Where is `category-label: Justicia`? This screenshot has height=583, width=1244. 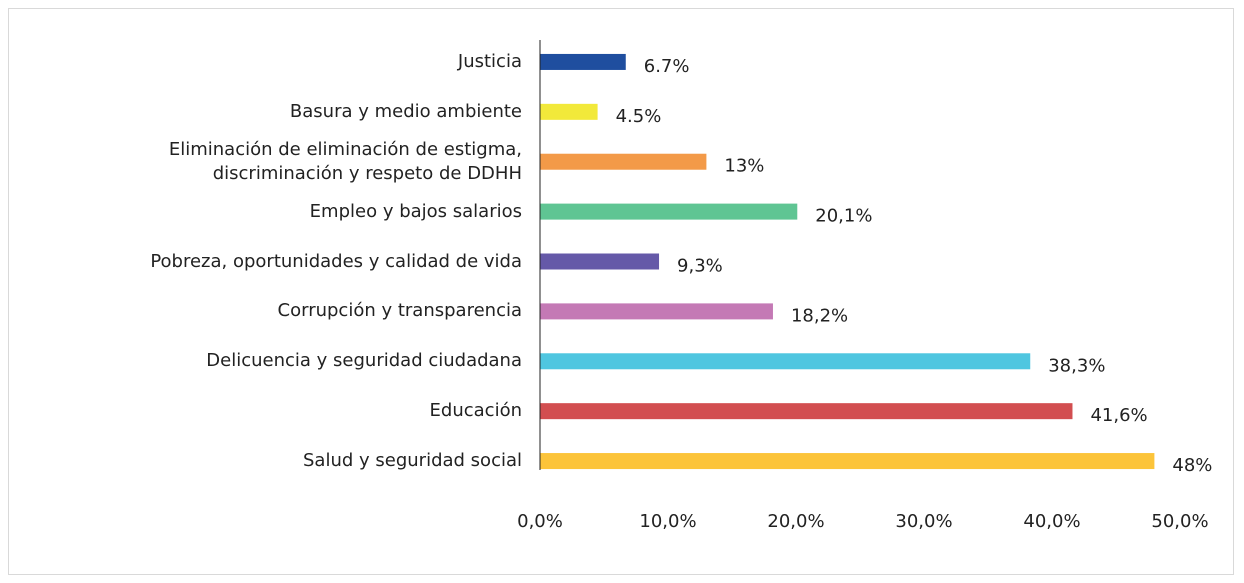
category-label: Justicia is located at coordinates (489, 61).